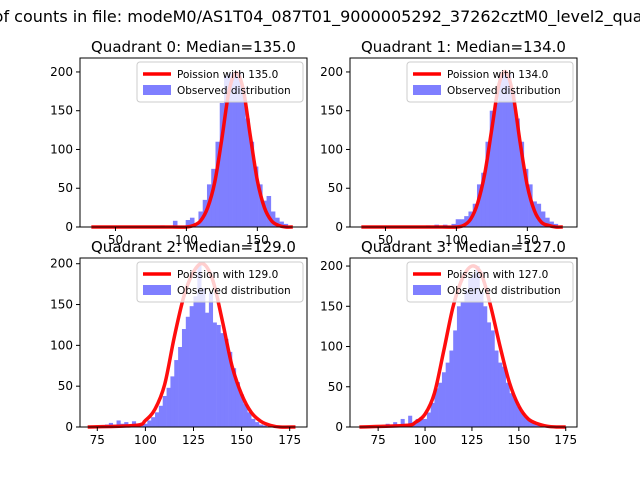  Describe the element at coordinates (97, 440) in the screenshot. I see `x-tick-label: 75` at that location.